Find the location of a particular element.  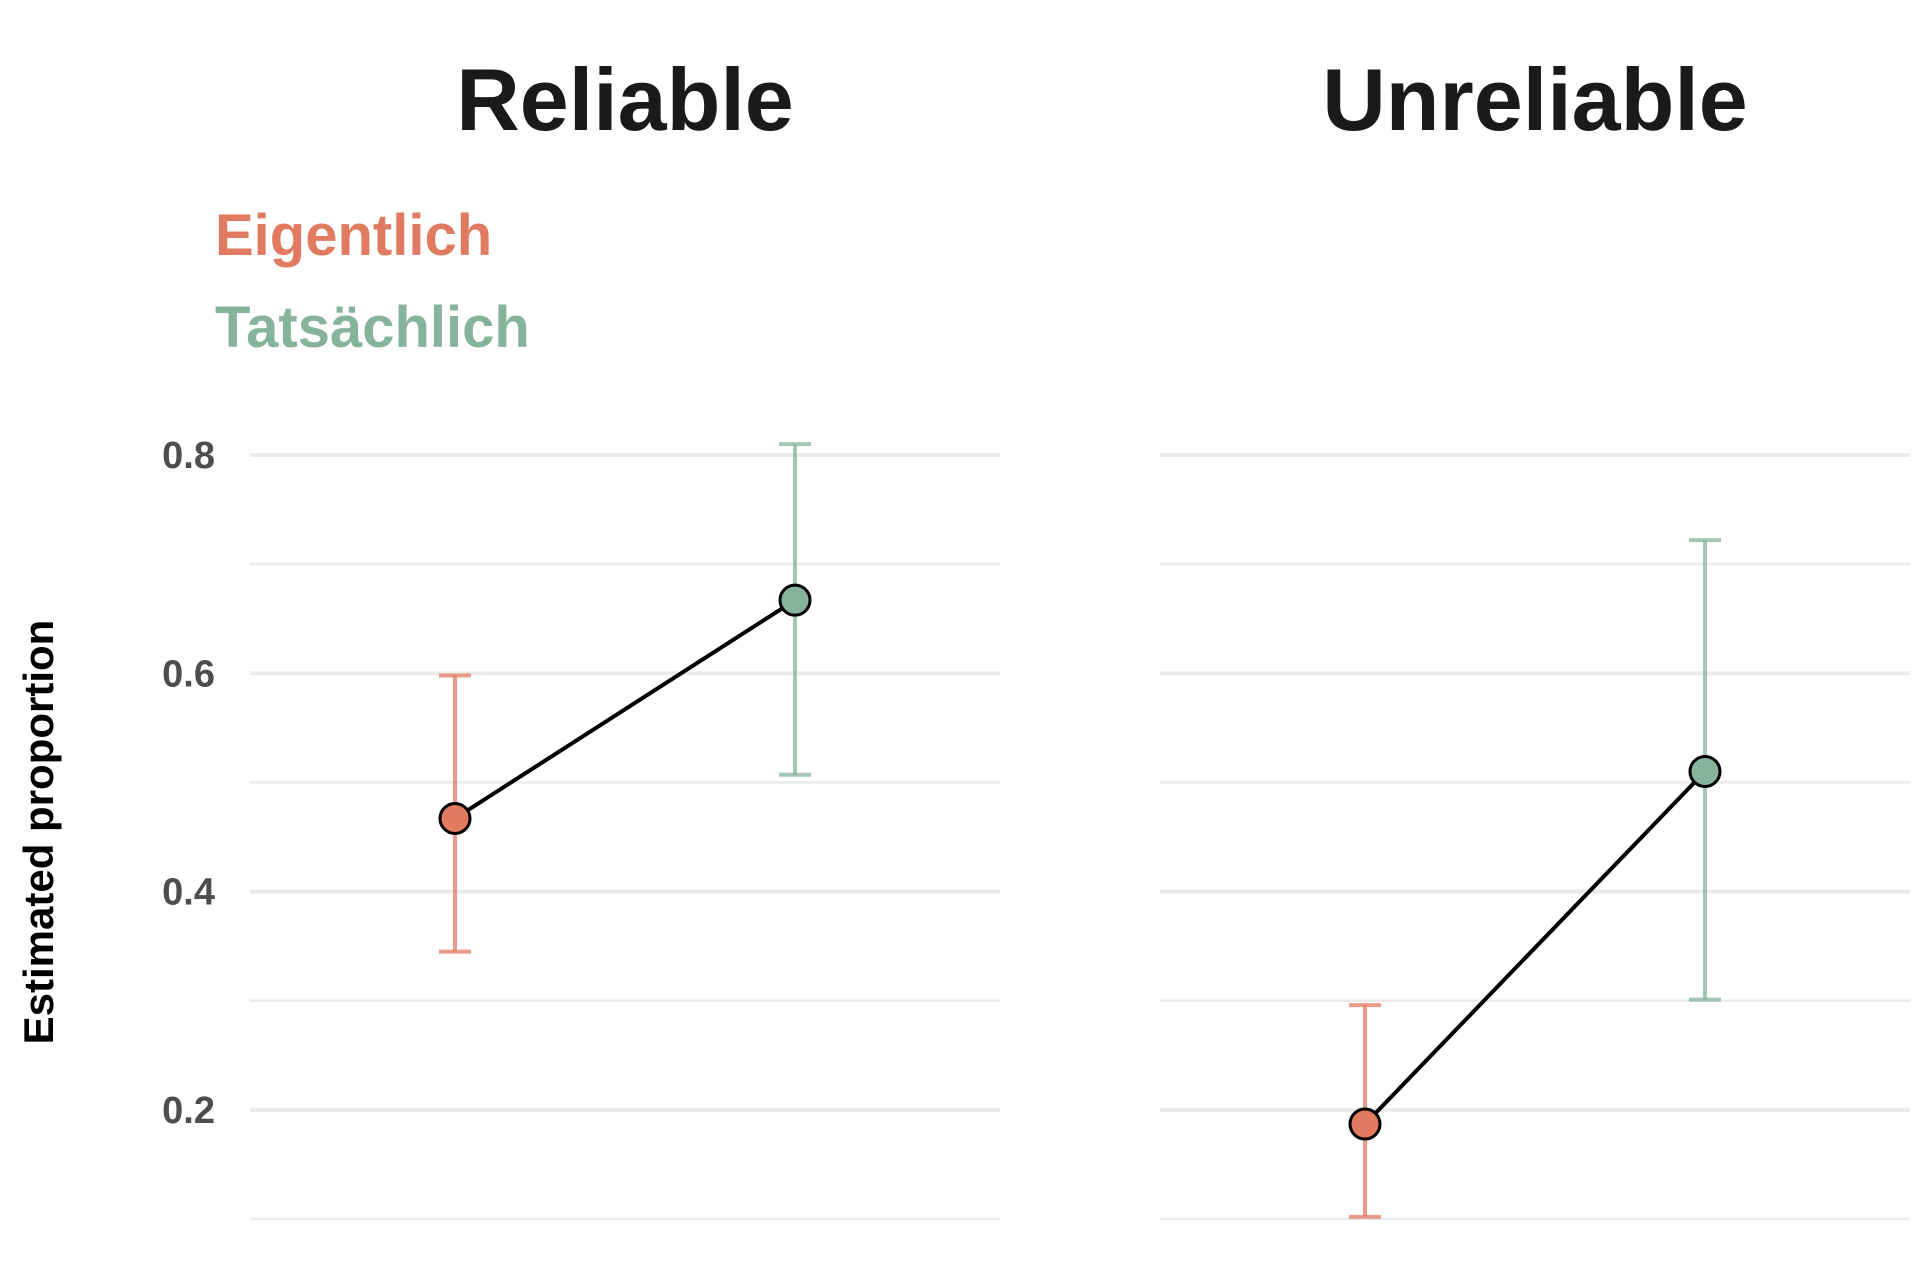

panel-title-unreliable: Unreliable is located at coordinates (1534, 99).